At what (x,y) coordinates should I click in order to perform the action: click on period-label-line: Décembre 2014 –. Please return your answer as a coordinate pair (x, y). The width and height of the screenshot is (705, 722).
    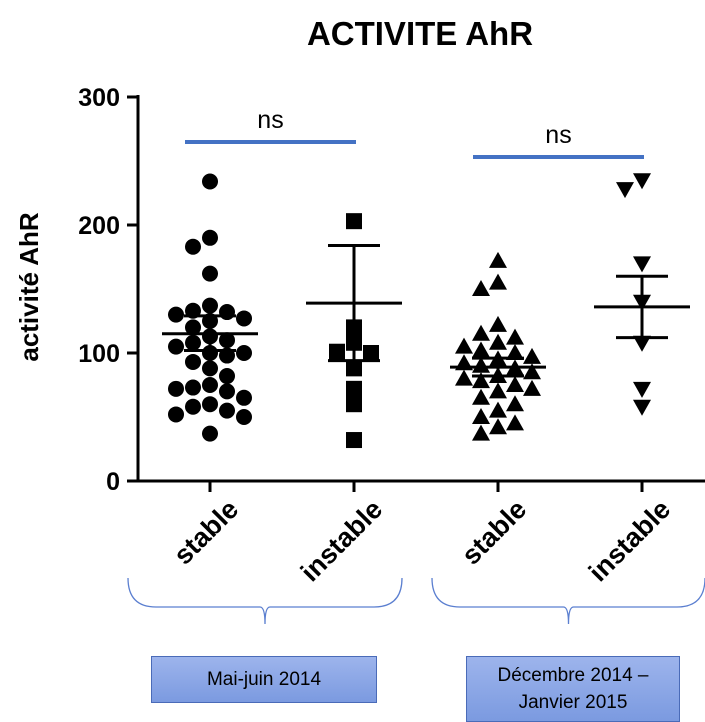
    Looking at the image, I should click on (573, 675).